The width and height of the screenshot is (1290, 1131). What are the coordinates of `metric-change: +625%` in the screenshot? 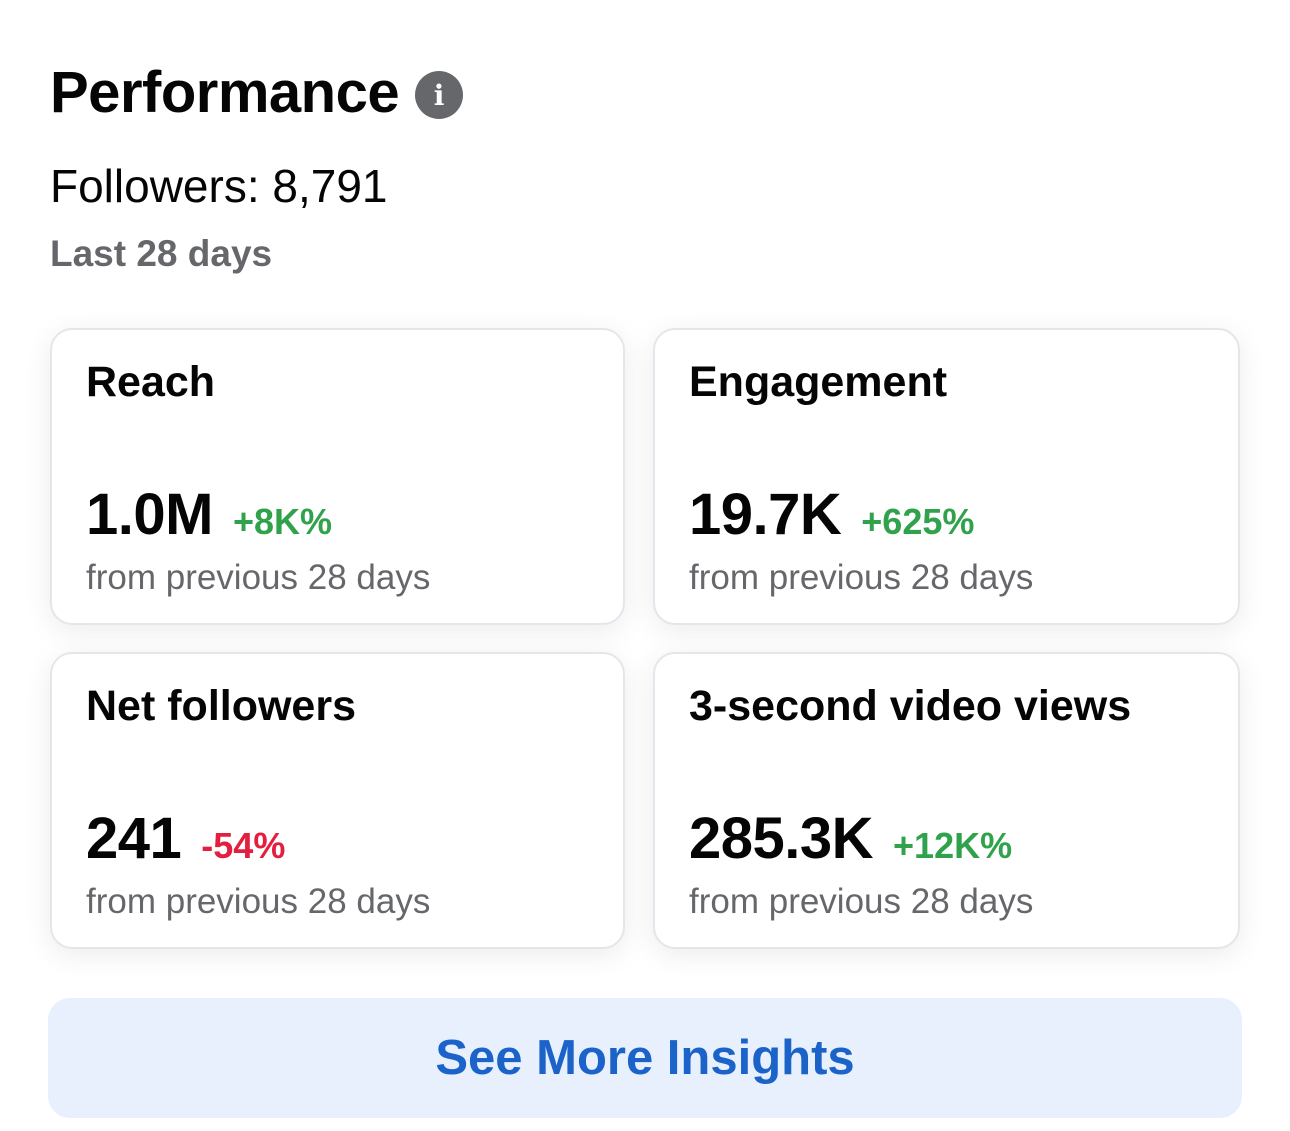 It's located at (918, 521).